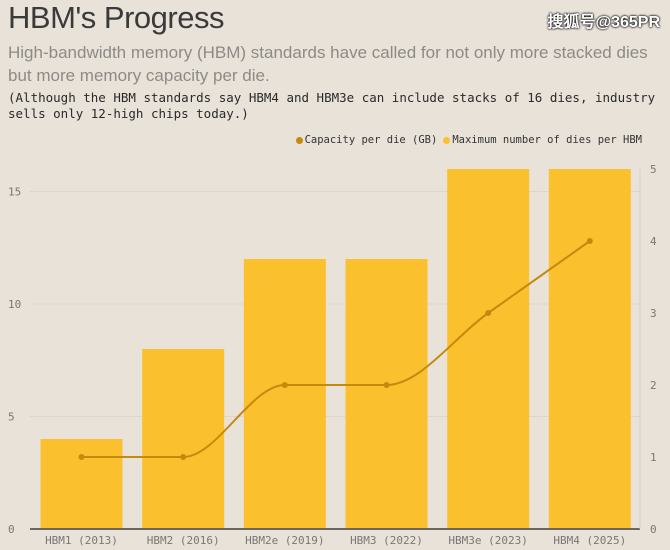 This screenshot has width=670, height=550. Describe the element at coordinates (653, 385) in the screenshot. I see `right-tick-label: 2` at that location.